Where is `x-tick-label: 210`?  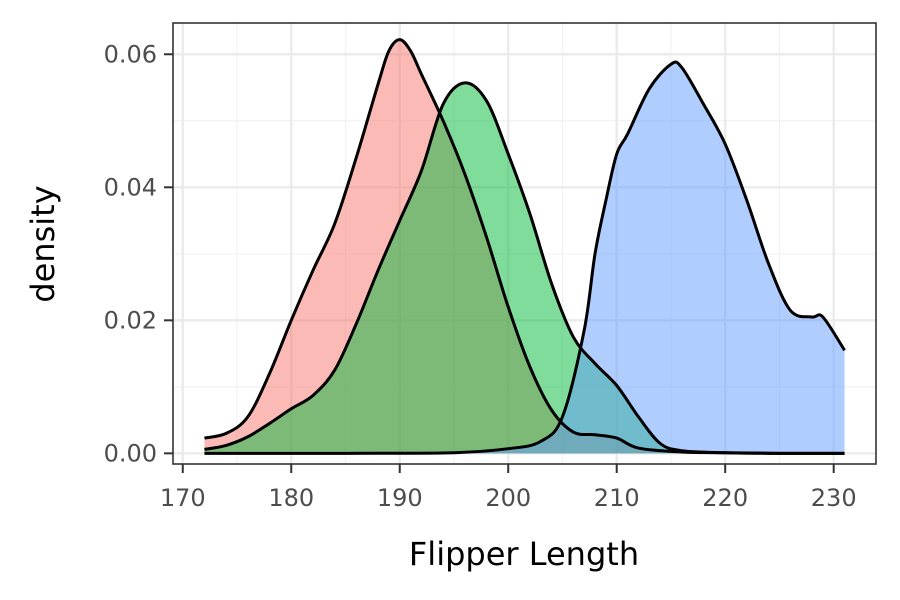
x-tick-label: 210 is located at coordinates (617, 498).